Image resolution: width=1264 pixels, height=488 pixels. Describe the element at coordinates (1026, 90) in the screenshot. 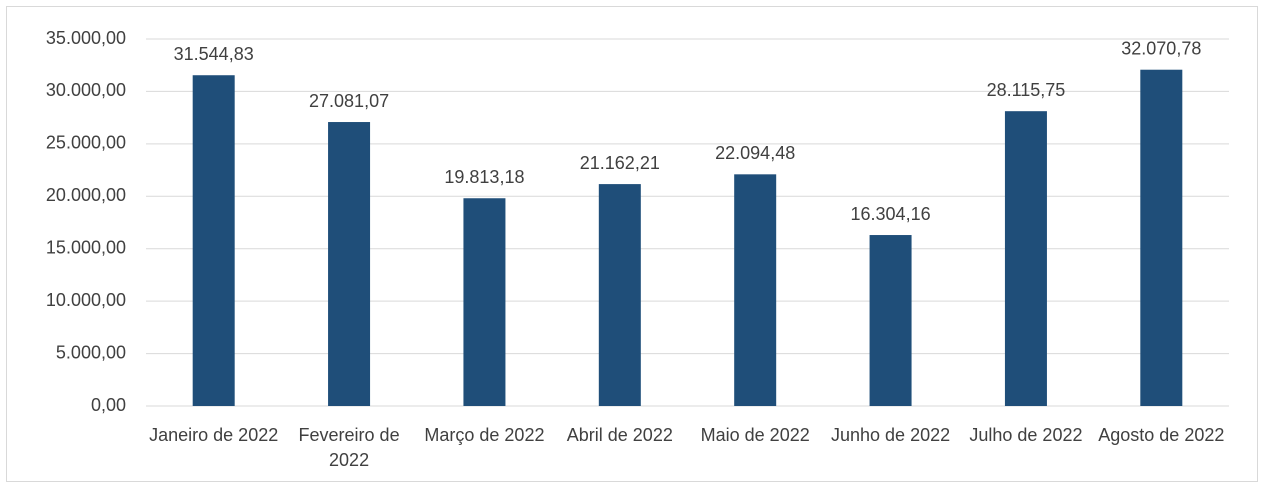

I see `data-label: 28.115,75` at that location.